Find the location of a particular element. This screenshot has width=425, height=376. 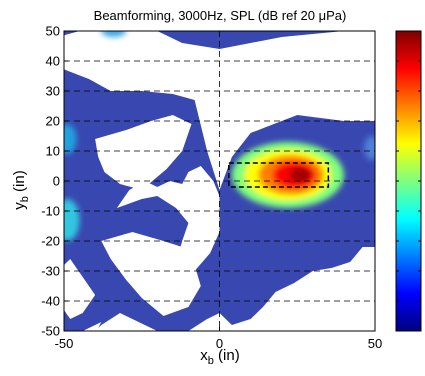

x-axis-label-sub: b is located at coordinates (211, 361).